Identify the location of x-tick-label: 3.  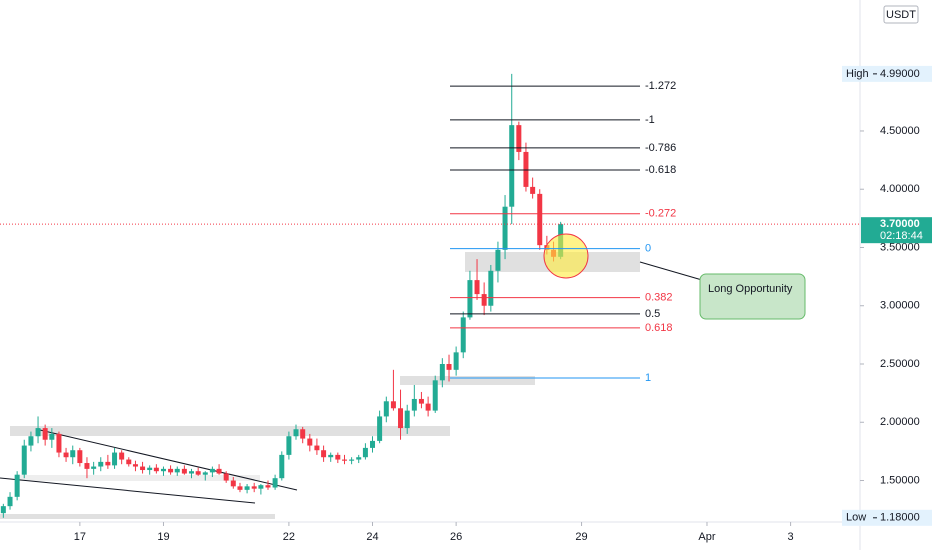
(791, 537).